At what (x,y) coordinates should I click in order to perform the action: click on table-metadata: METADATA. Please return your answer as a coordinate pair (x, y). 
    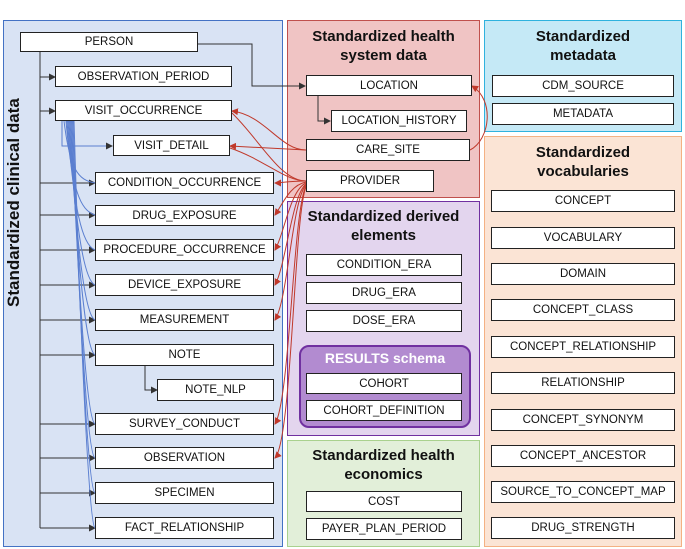
    Looking at the image, I should click on (583, 114).